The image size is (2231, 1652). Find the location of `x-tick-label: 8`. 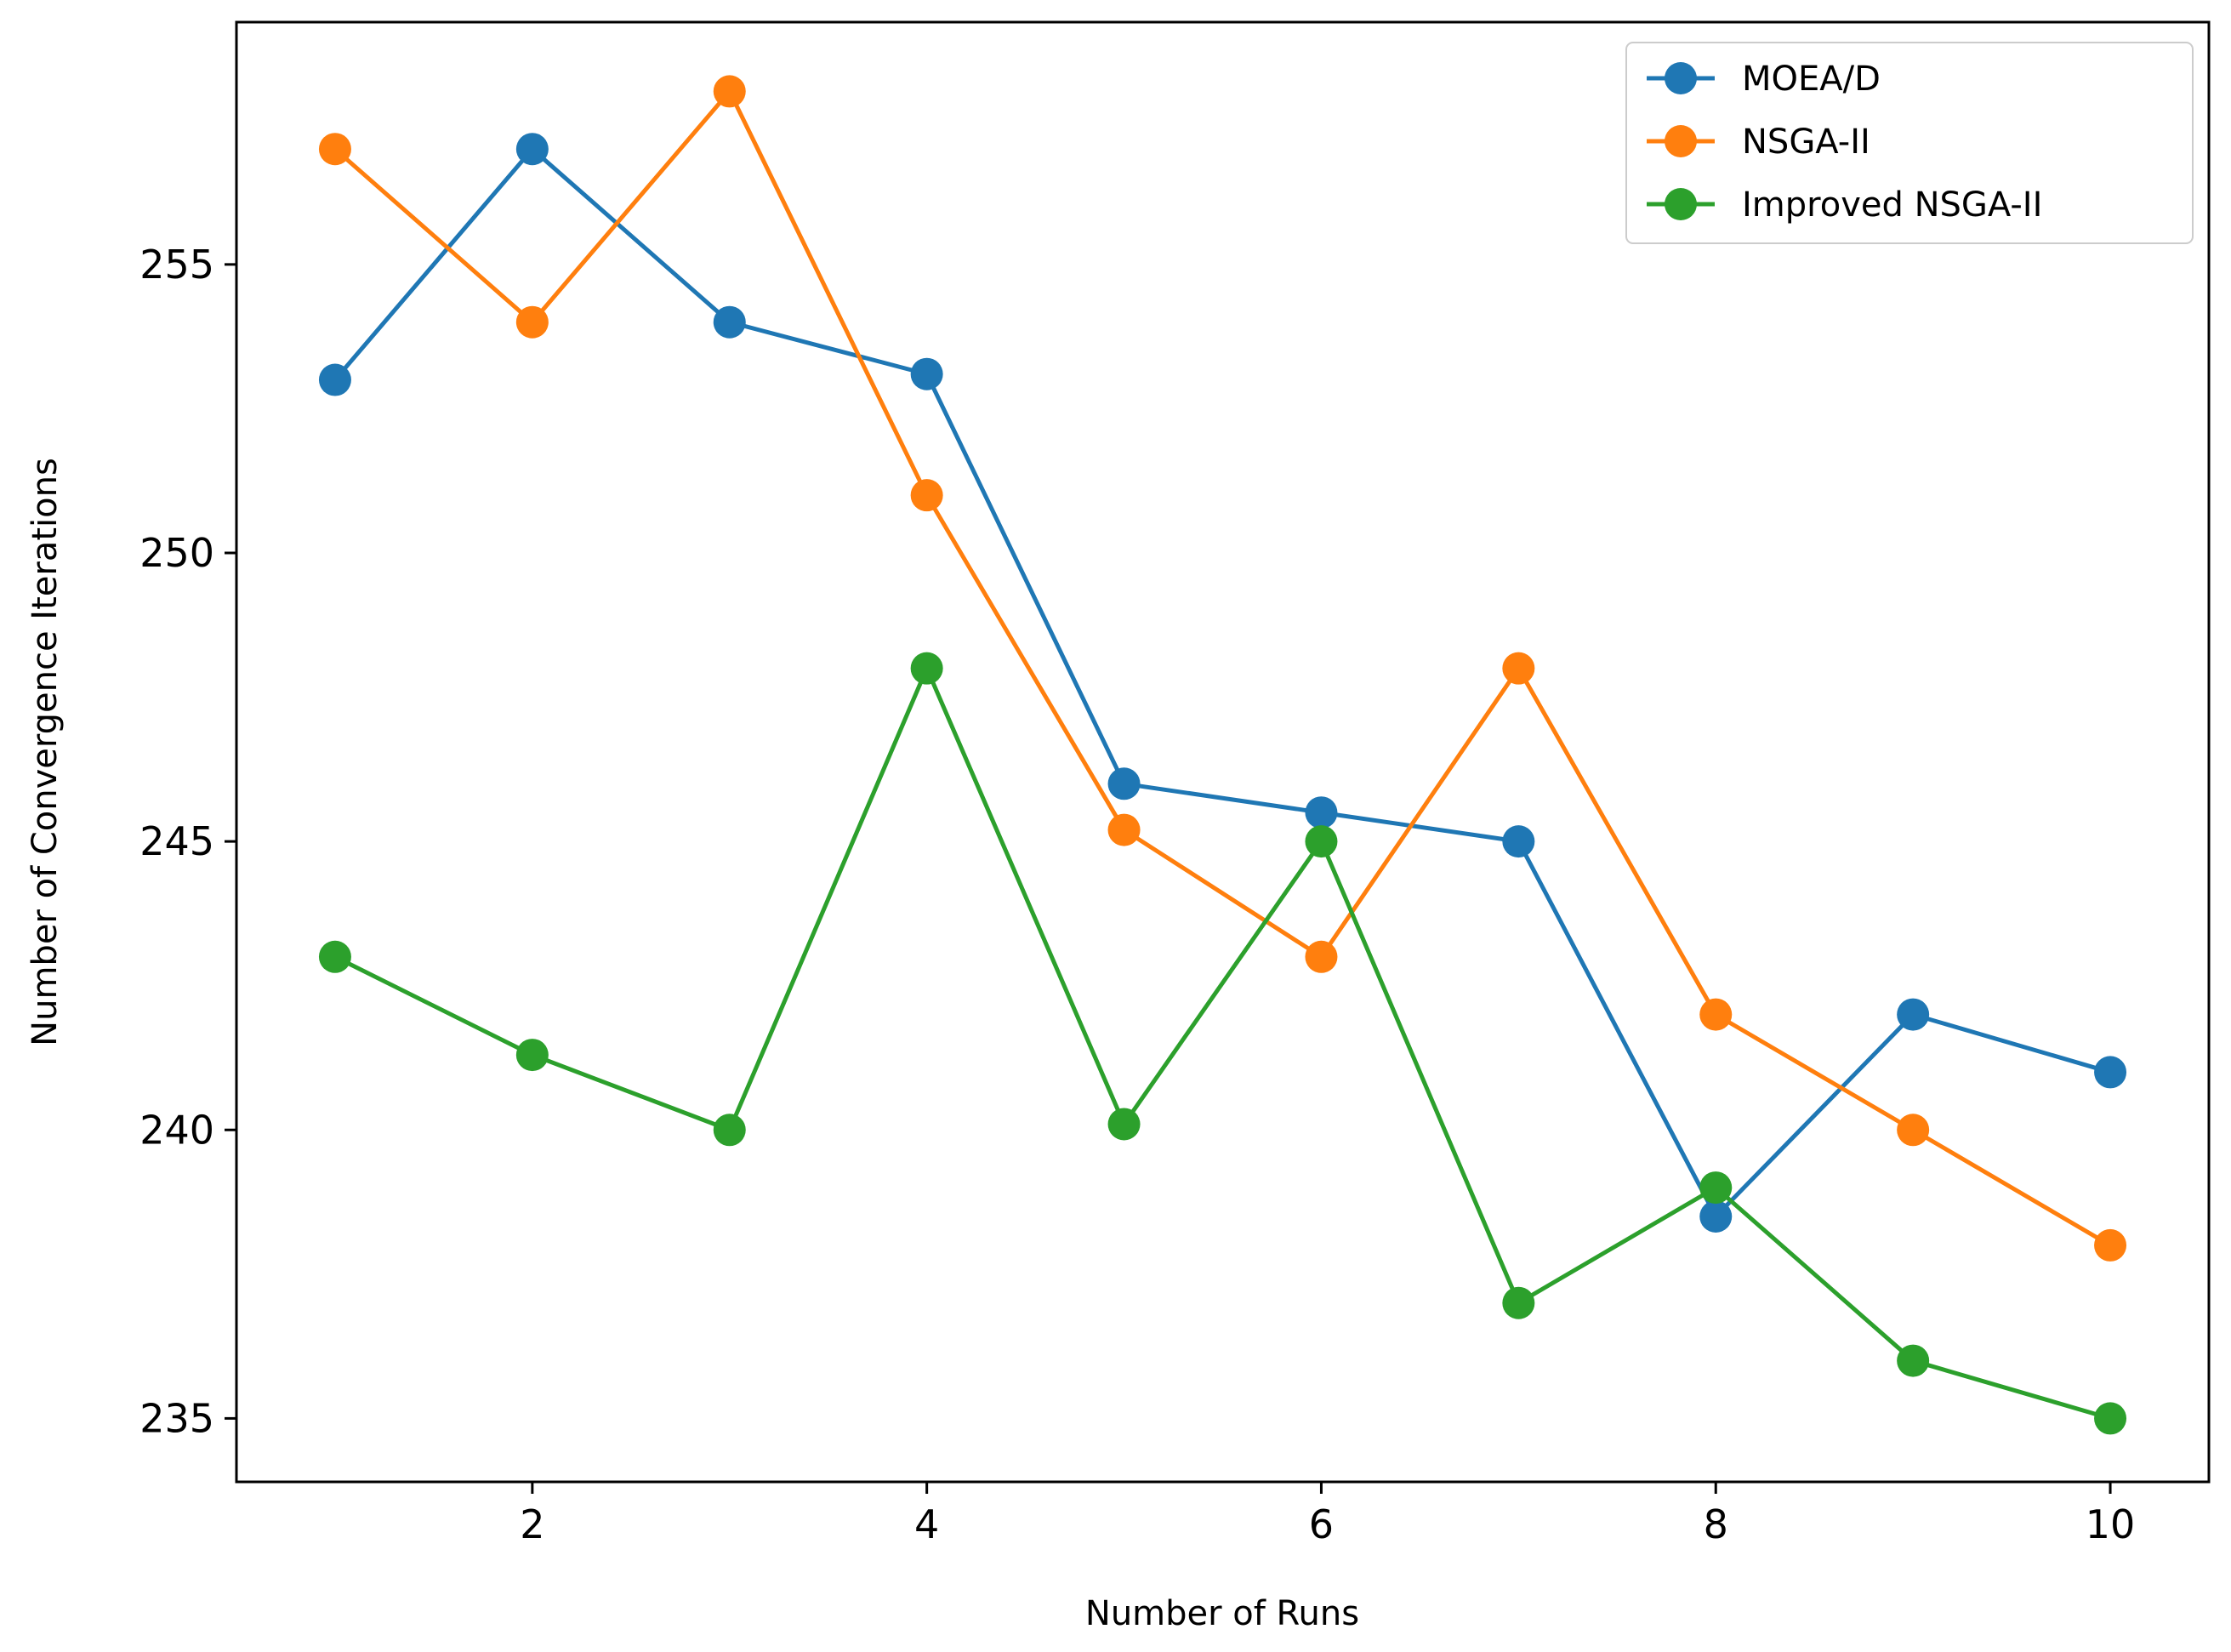

x-tick-label: 8 is located at coordinates (1716, 1524).